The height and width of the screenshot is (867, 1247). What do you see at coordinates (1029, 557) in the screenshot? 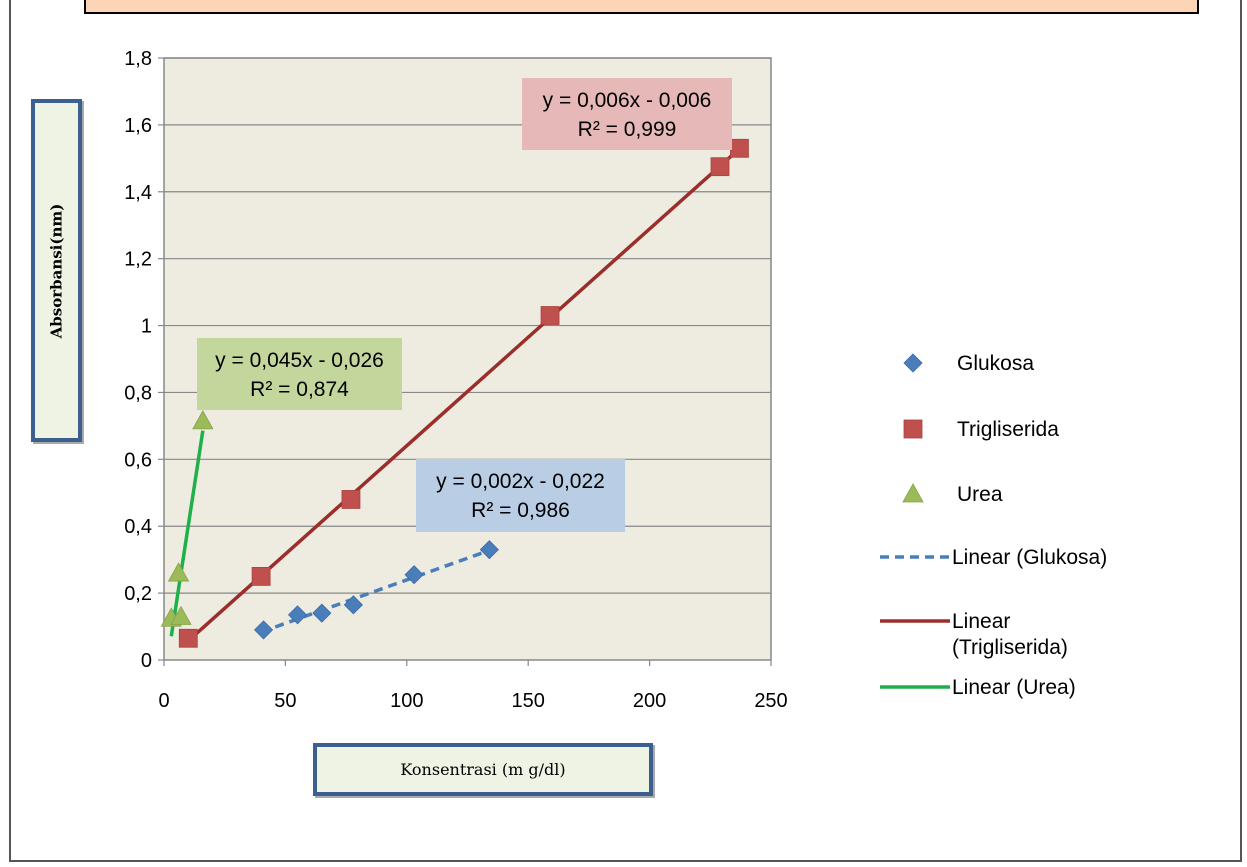
I see `legend-label: Linear (Glukosa)` at bounding box center [1029, 557].